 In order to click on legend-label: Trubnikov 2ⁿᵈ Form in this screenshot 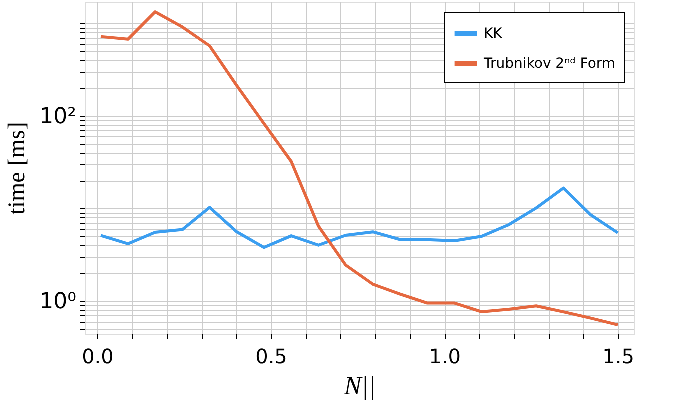, I will do `click(549, 64)`.